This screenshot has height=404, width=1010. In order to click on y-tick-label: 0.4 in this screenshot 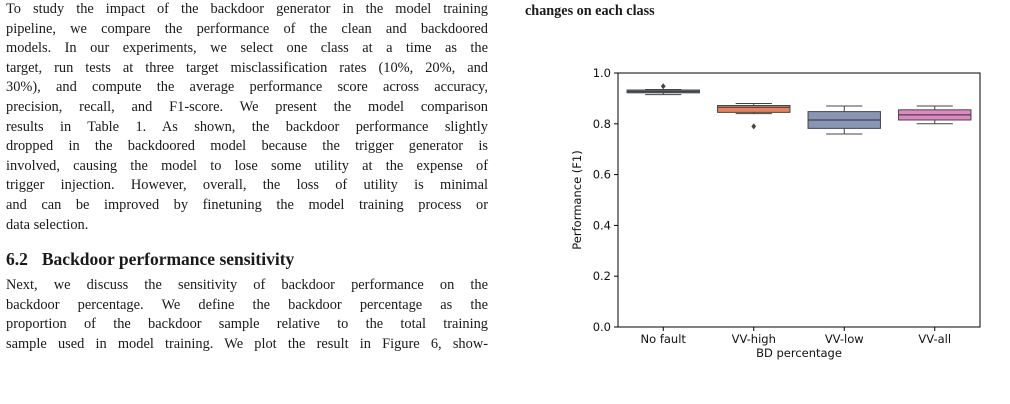, I will do `click(602, 225)`.